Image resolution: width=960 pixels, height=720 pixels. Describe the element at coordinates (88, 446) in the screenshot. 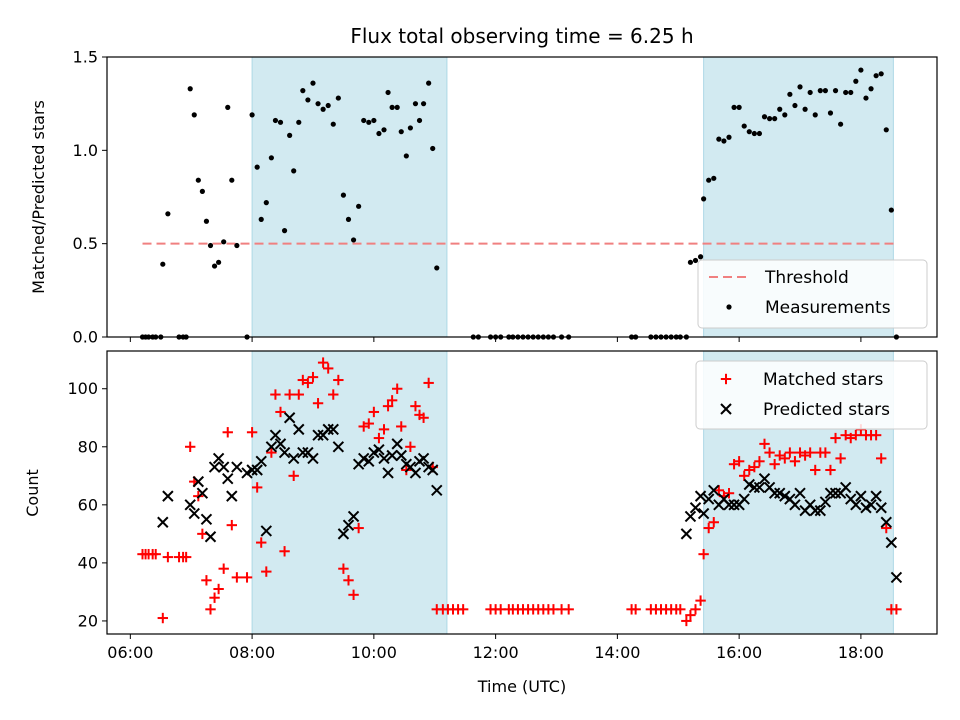

I see `y-tick-label: 80` at that location.